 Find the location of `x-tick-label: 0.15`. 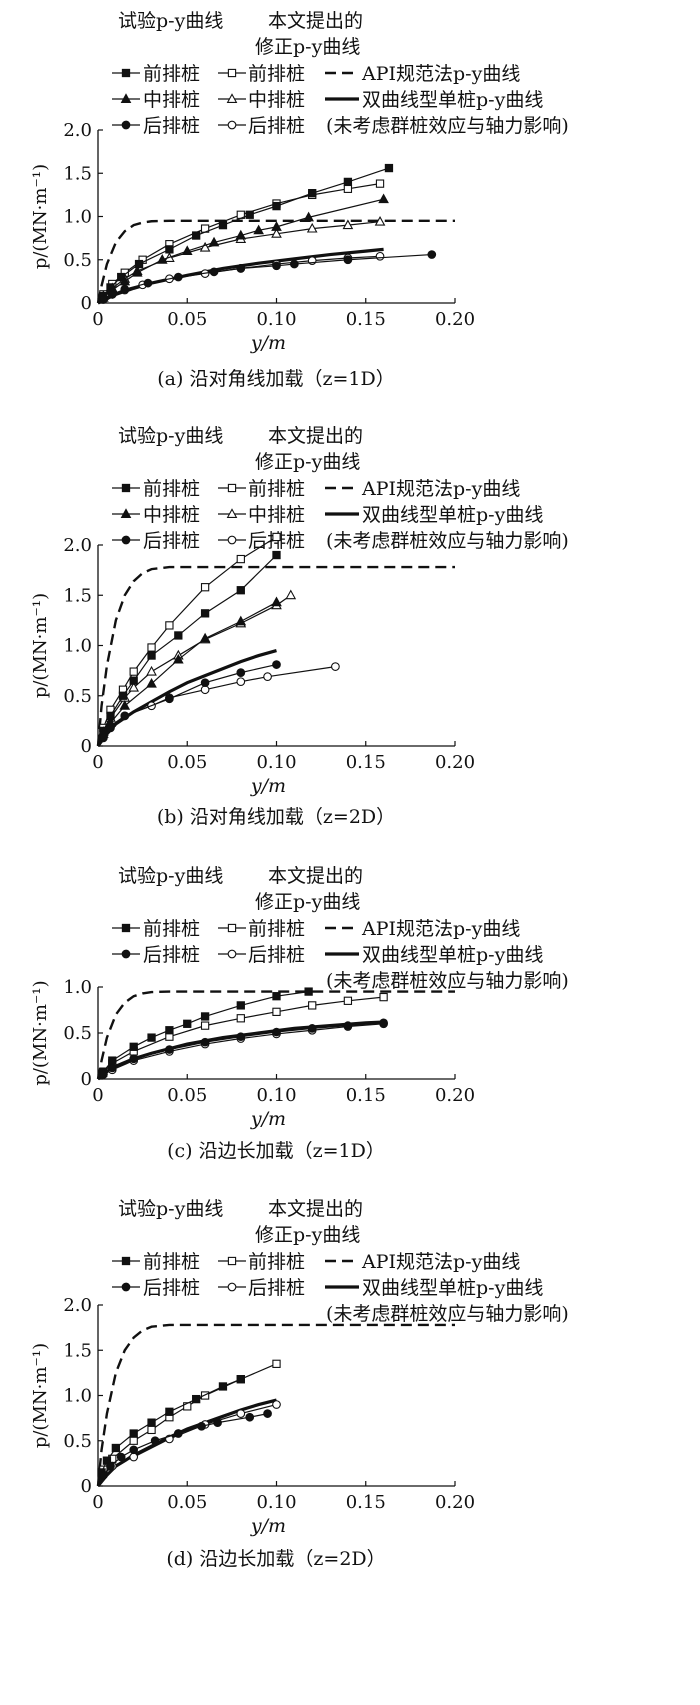

x-tick-label: 0.15 is located at coordinates (366, 1095).